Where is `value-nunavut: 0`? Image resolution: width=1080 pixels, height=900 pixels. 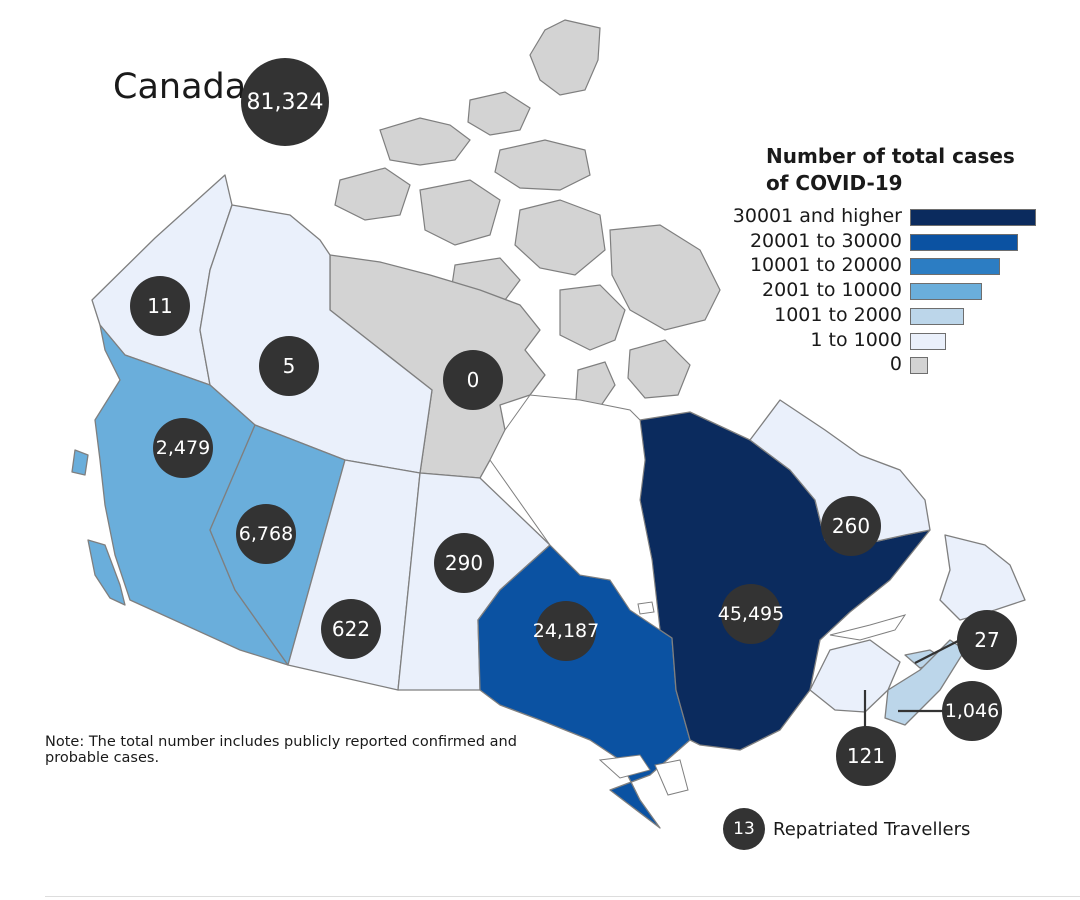
value-nunavut: 0 is located at coordinates (473, 380).